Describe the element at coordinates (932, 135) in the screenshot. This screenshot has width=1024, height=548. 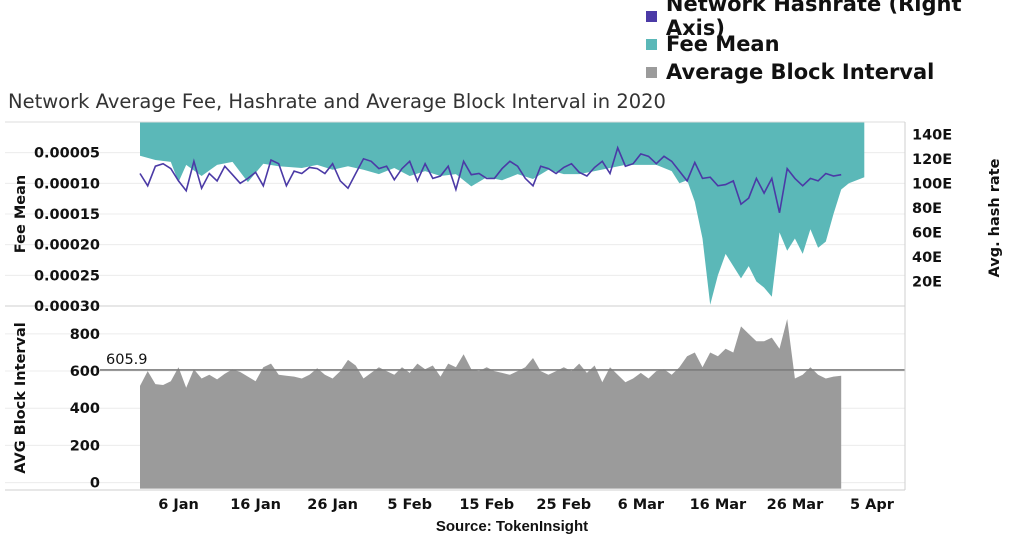
I see `hash-axis-tick-6: 140E` at that location.